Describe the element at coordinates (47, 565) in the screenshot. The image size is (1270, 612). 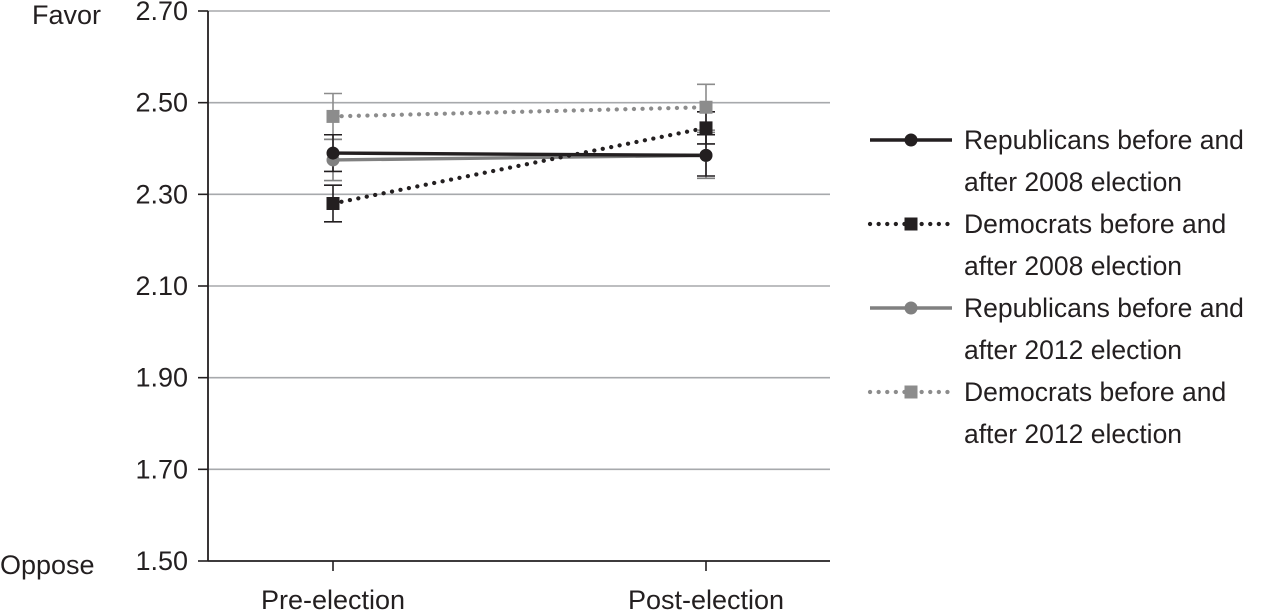
I see `y-bottom-label: Oppose` at that location.